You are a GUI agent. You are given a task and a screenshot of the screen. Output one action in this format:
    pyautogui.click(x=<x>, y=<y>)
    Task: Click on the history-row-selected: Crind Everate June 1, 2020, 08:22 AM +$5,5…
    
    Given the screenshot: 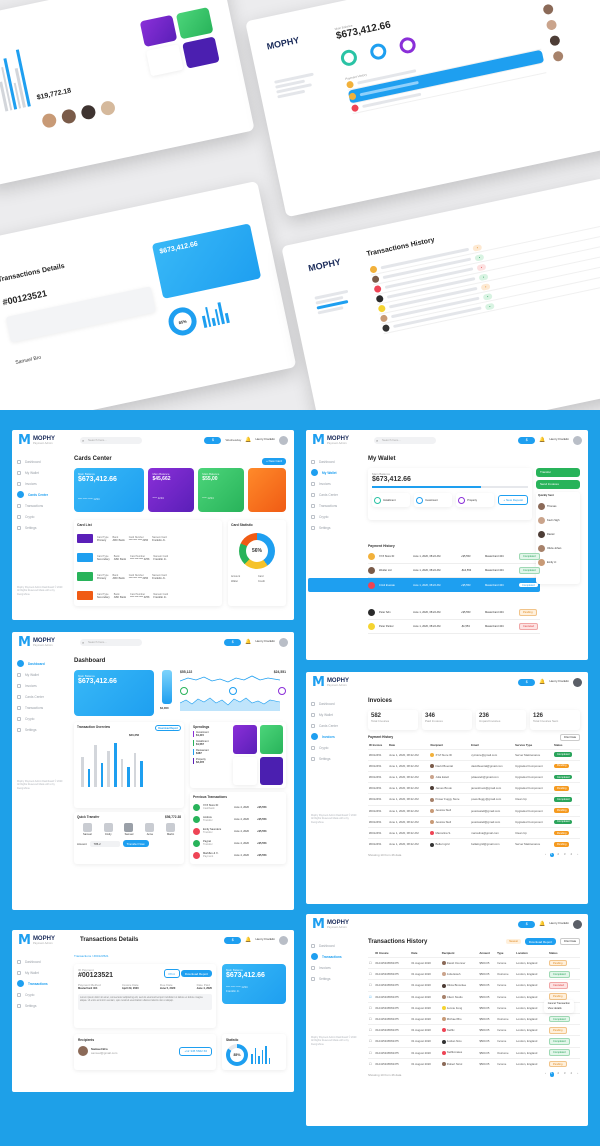 What is the action you would take?
    pyautogui.click(x=424, y=585)
    